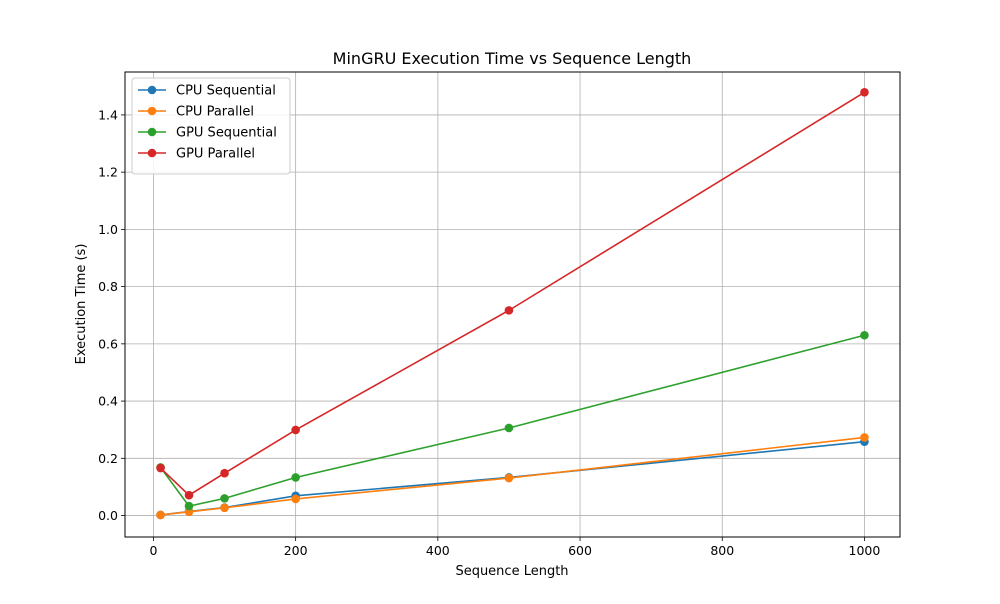 The height and width of the screenshot is (604, 1000). I want to click on series-line-cpu-parallel, so click(512, 476).